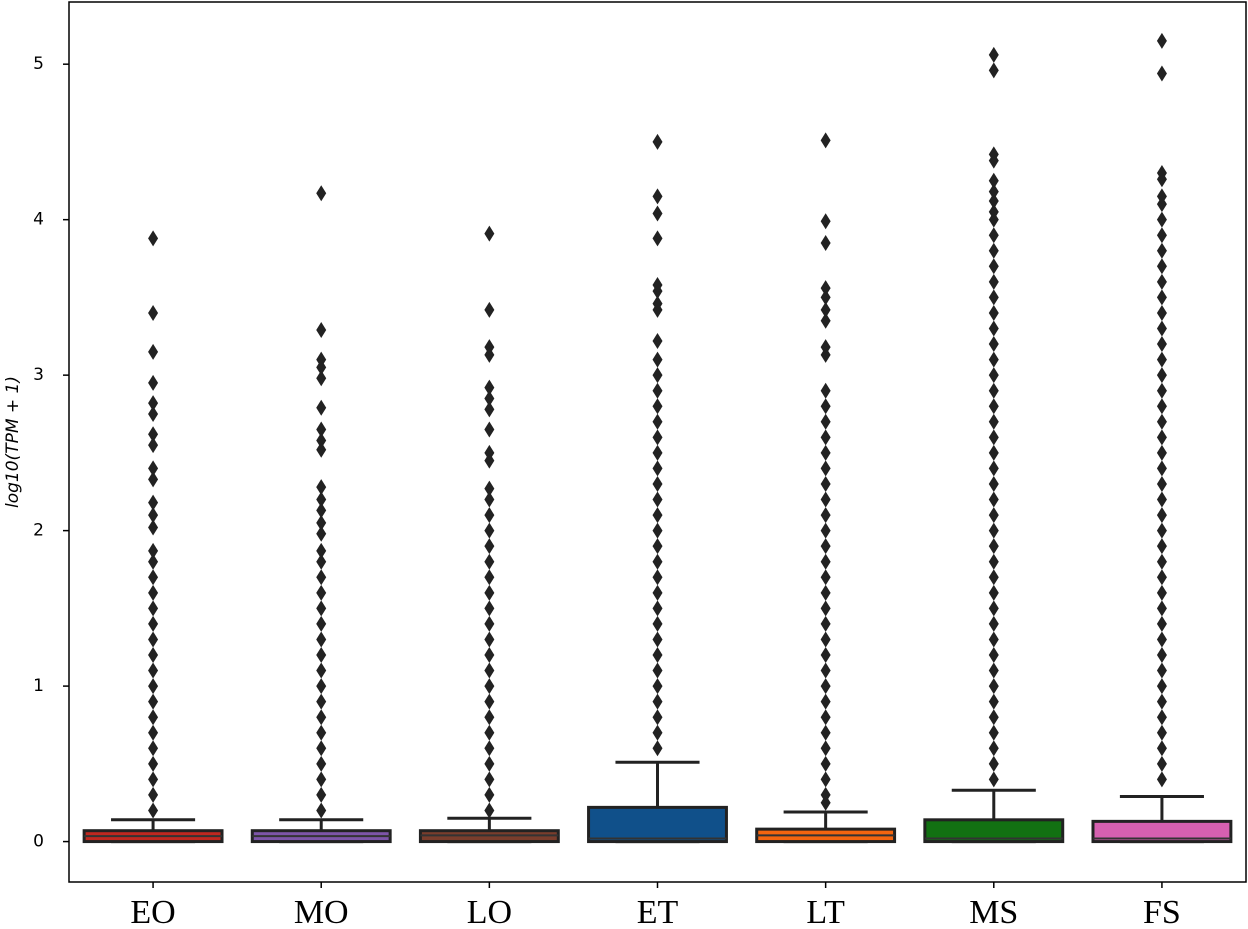  What do you see at coordinates (658, 911) in the screenshot?
I see `x-tick-label: ET` at bounding box center [658, 911].